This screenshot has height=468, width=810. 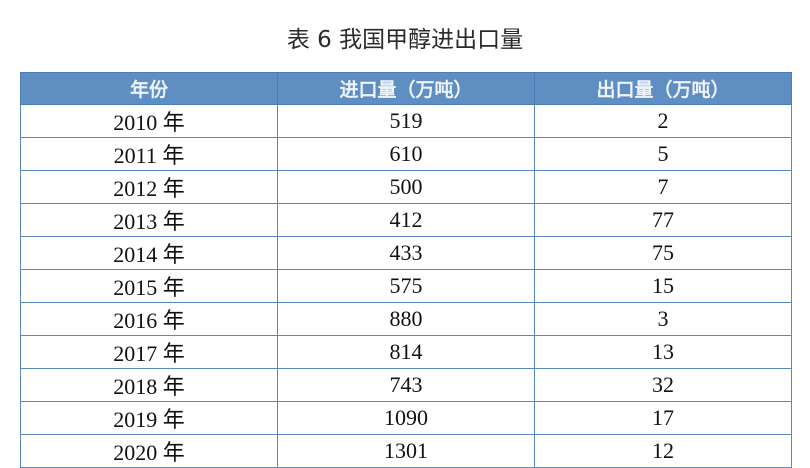 I want to click on export-cell: 3, so click(x=663, y=319).